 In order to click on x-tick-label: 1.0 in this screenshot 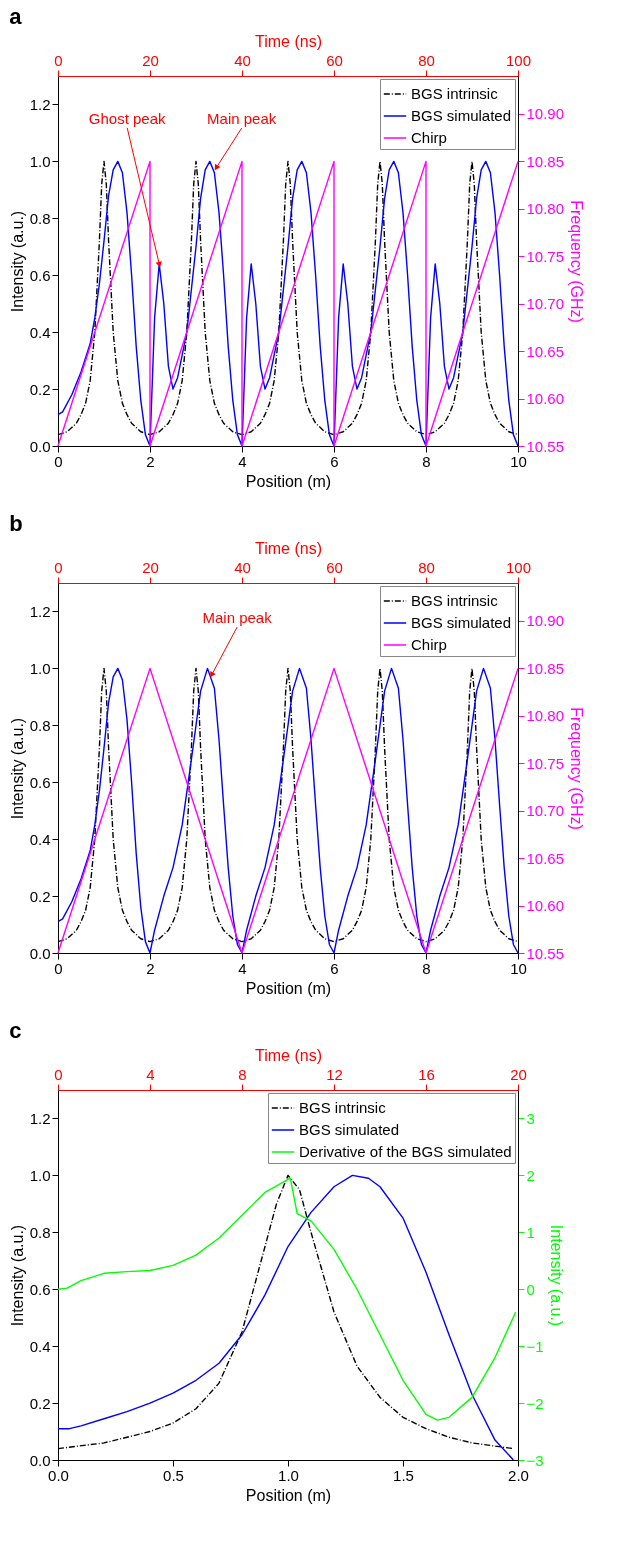, I will do `click(288, 1475)`.